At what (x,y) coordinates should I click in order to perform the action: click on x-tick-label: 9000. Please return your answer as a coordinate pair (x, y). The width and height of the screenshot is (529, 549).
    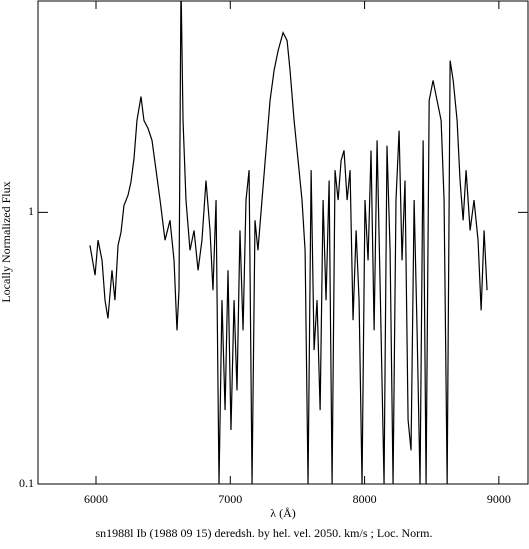
    Looking at the image, I should click on (499, 499).